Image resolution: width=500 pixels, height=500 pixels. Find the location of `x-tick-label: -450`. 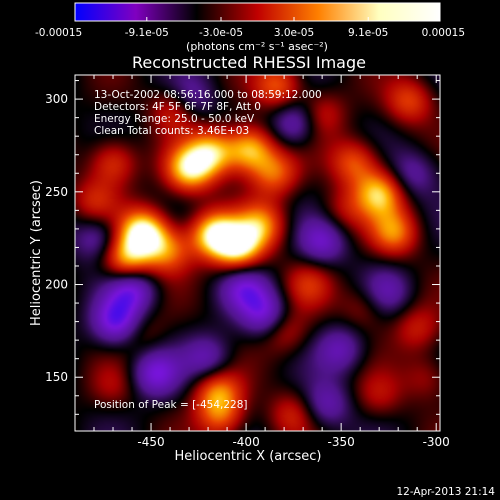

x-tick-label: -450 is located at coordinates (150, 442).